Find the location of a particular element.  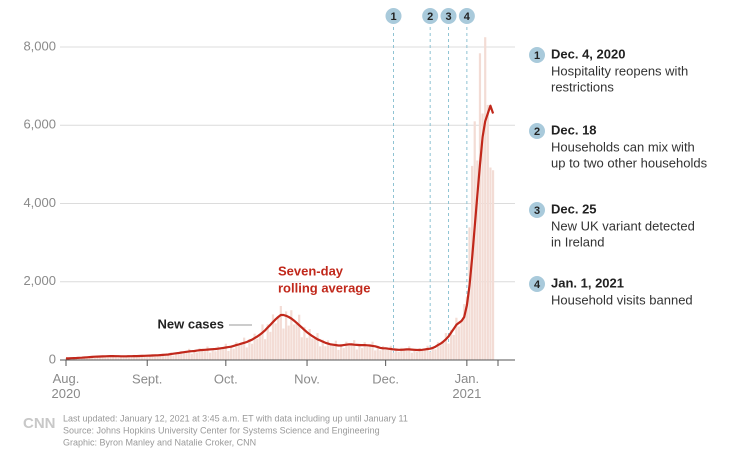

event-date: Dec. 18 is located at coordinates (574, 129).